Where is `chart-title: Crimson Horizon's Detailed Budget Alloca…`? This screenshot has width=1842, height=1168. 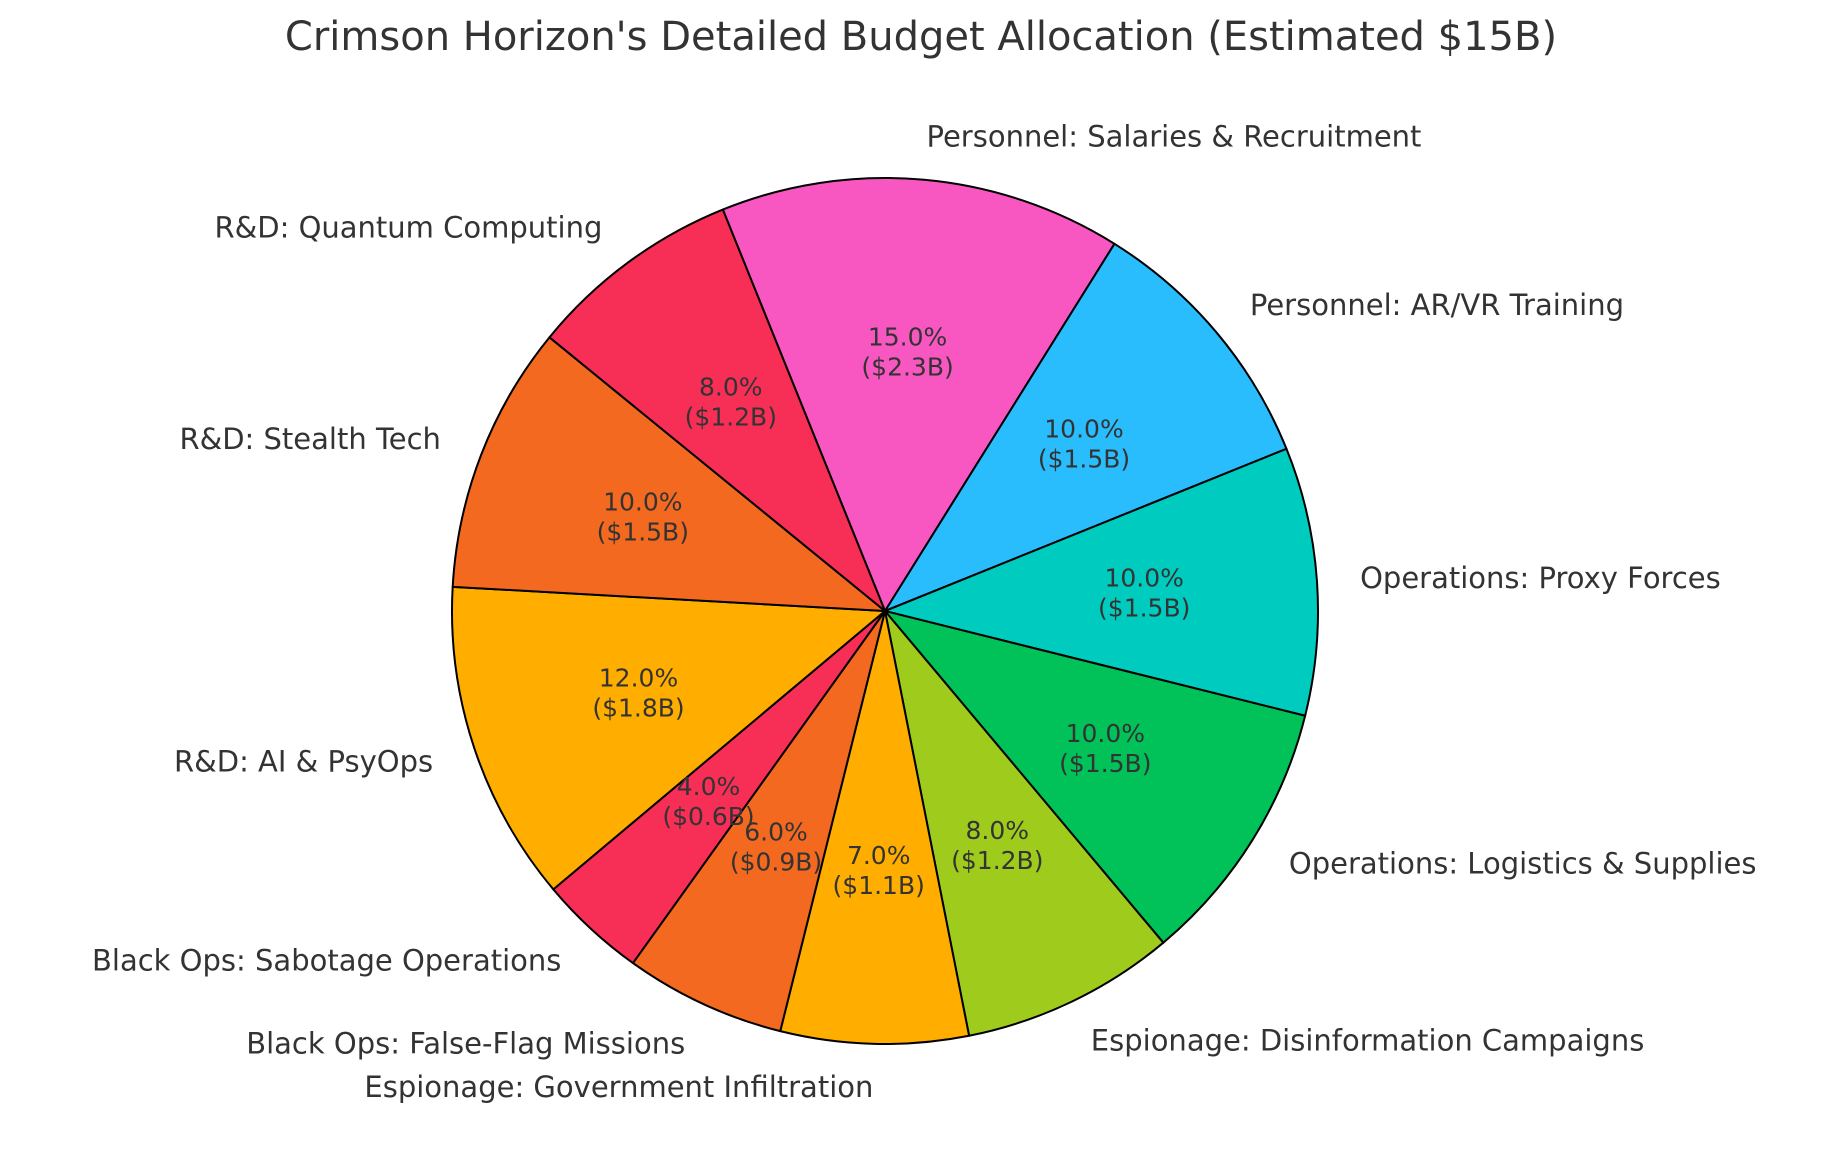 chart-title: Crimson Horizon's Detailed Budget Alloca… is located at coordinates (921, 37).